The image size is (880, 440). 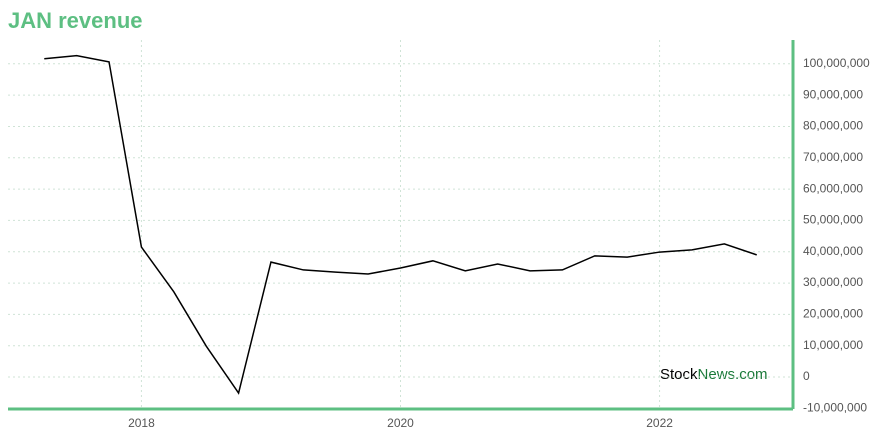 What do you see at coordinates (400, 423) in the screenshot?
I see `x-tick-label: 2020` at bounding box center [400, 423].